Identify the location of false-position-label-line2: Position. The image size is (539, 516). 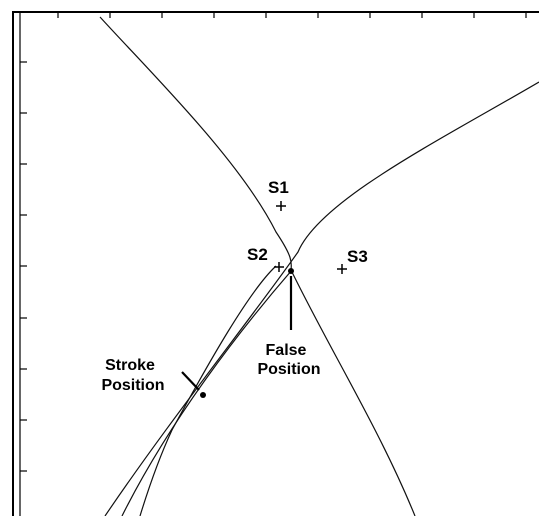
(288, 369).